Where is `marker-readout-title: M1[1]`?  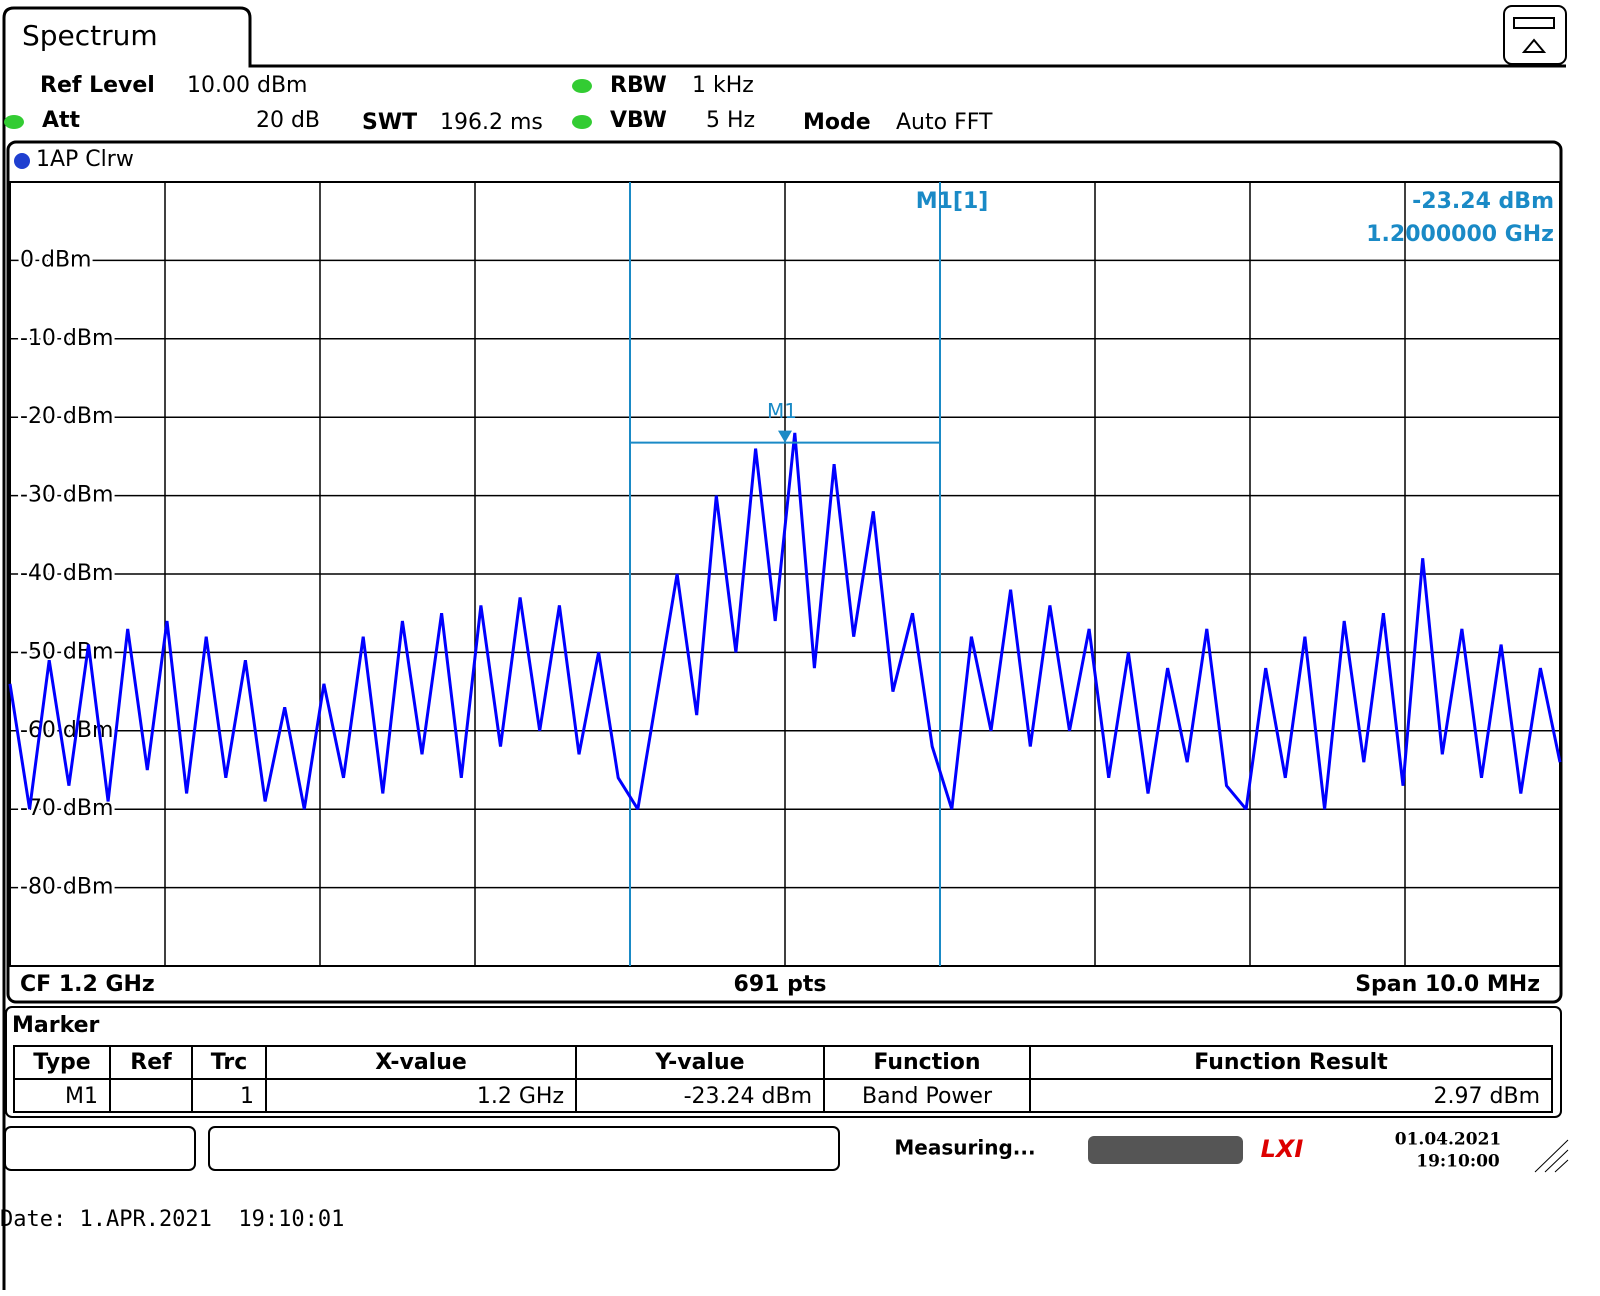
marker-readout-title: M1[1] is located at coordinates (952, 201).